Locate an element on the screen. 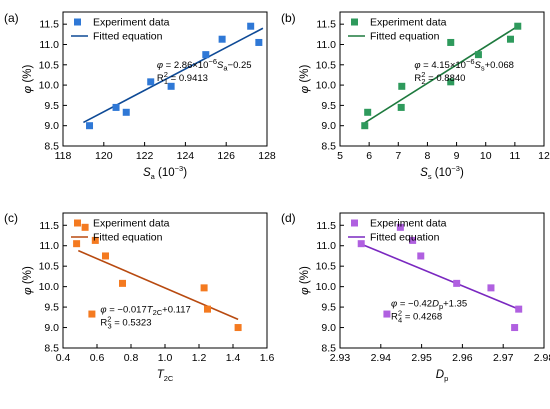 The height and width of the screenshot is (409, 550). r-squared: R2 2 = 0.8840 is located at coordinates (439, 78).